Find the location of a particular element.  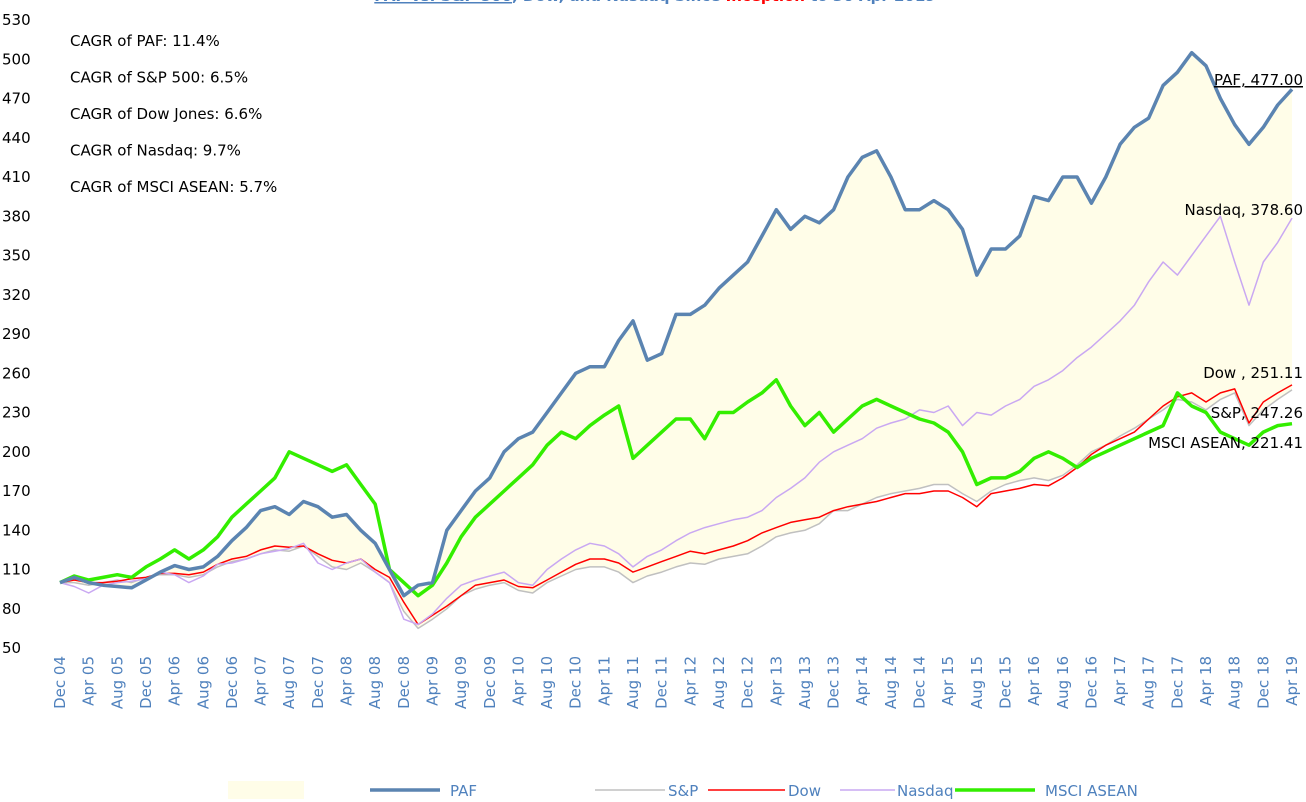

x-tick-label: Dec 15 is located at coordinates (1005, 682).